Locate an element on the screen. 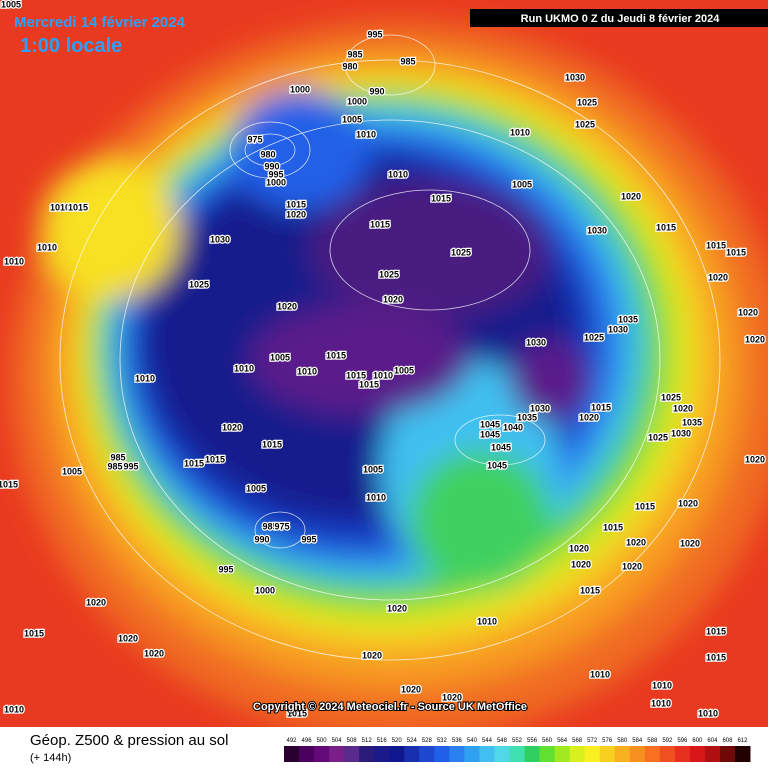 The height and width of the screenshot is (768, 768). scale-label: 504 is located at coordinates (337, 741).